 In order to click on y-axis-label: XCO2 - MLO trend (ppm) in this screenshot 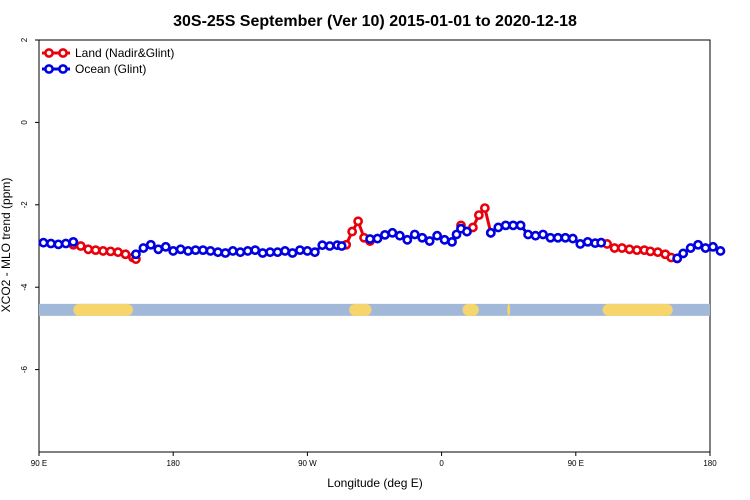, I will do `click(6, 245)`.